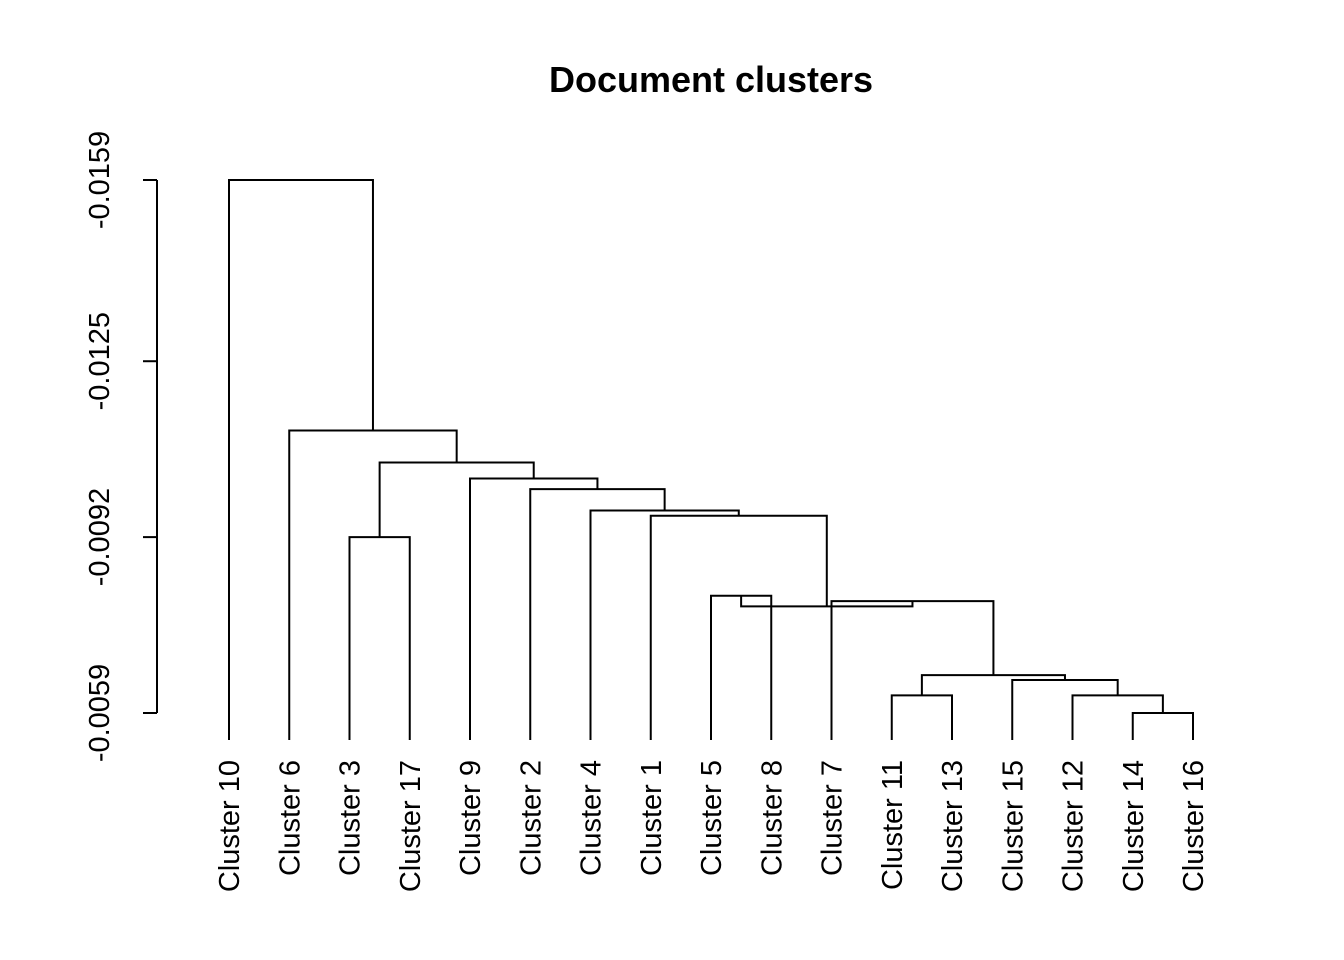  I want to click on leaf-label: Cluster 4, so click(592, 818).